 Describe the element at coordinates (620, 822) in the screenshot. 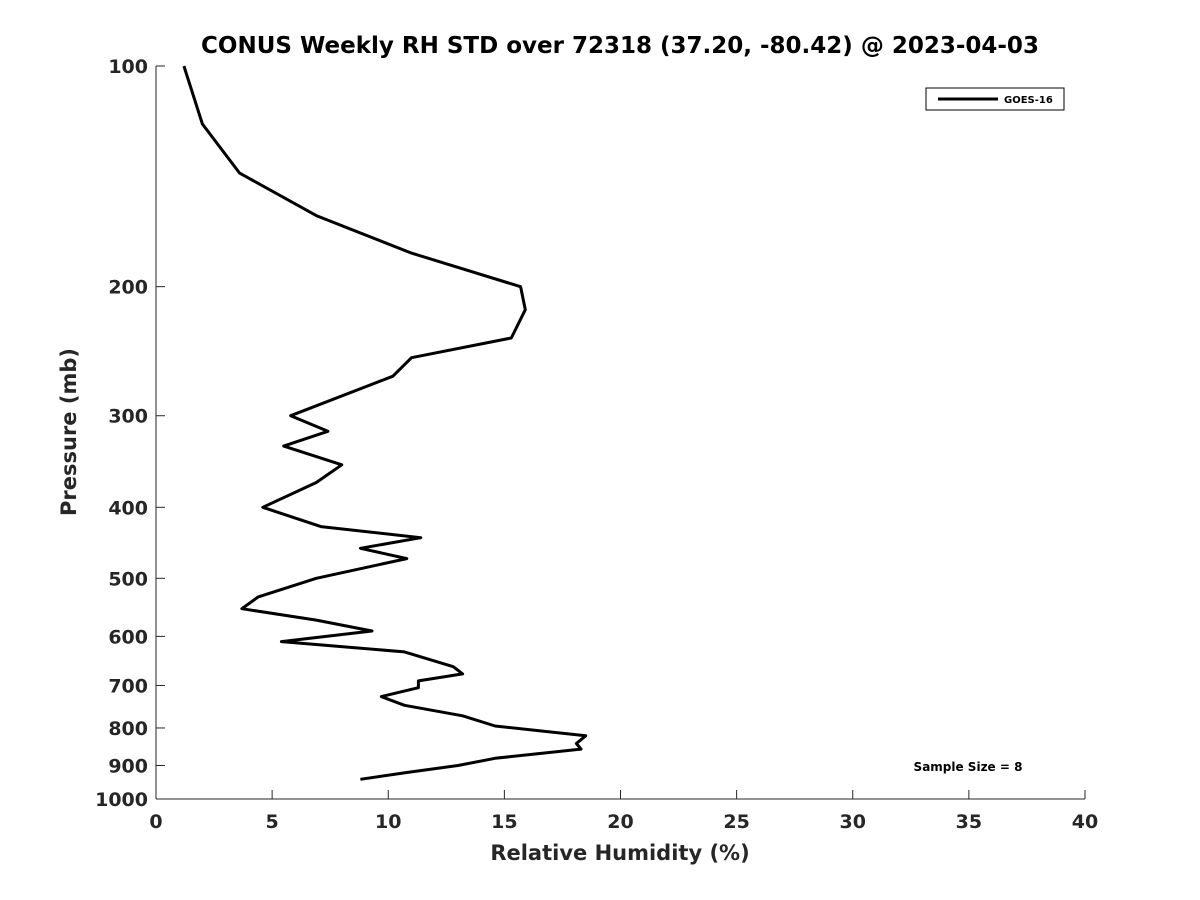

I see `x-tick-label: 20` at that location.